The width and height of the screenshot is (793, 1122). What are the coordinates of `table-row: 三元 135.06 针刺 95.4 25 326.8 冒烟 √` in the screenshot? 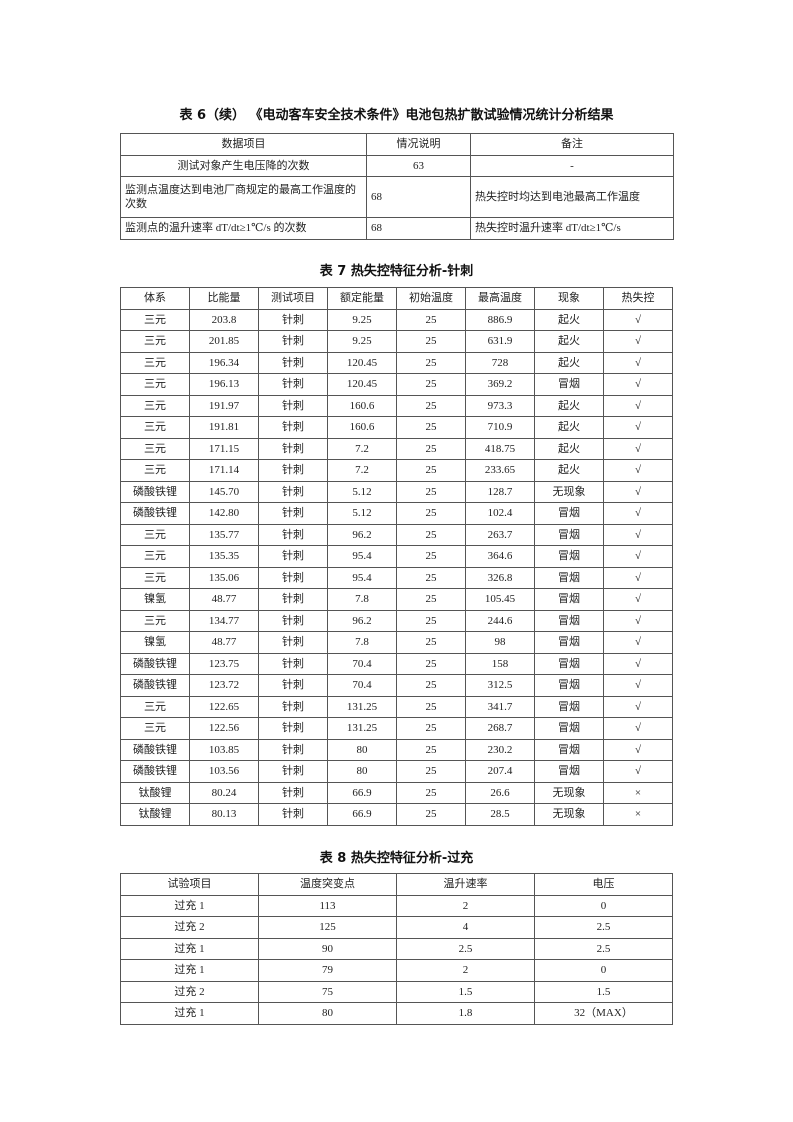 It's located at (396, 577).